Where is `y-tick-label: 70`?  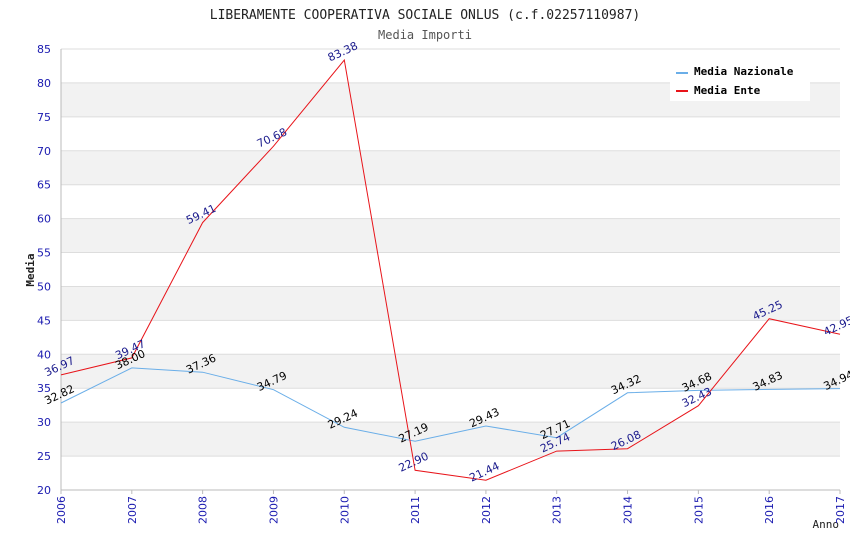
y-tick-label: 70 is located at coordinates (44, 151).